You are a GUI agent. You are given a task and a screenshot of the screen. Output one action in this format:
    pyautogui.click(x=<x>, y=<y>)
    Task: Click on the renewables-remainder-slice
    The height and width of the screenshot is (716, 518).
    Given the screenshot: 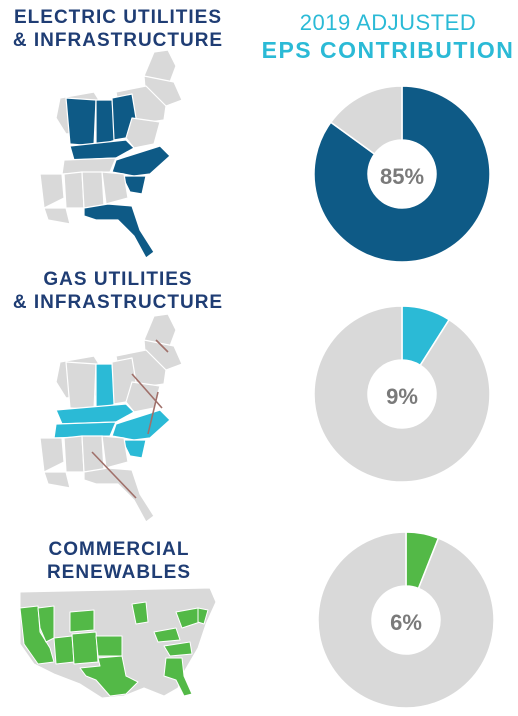 What is the action you would take?
    pyautogui.click(x=406, y=620)
    